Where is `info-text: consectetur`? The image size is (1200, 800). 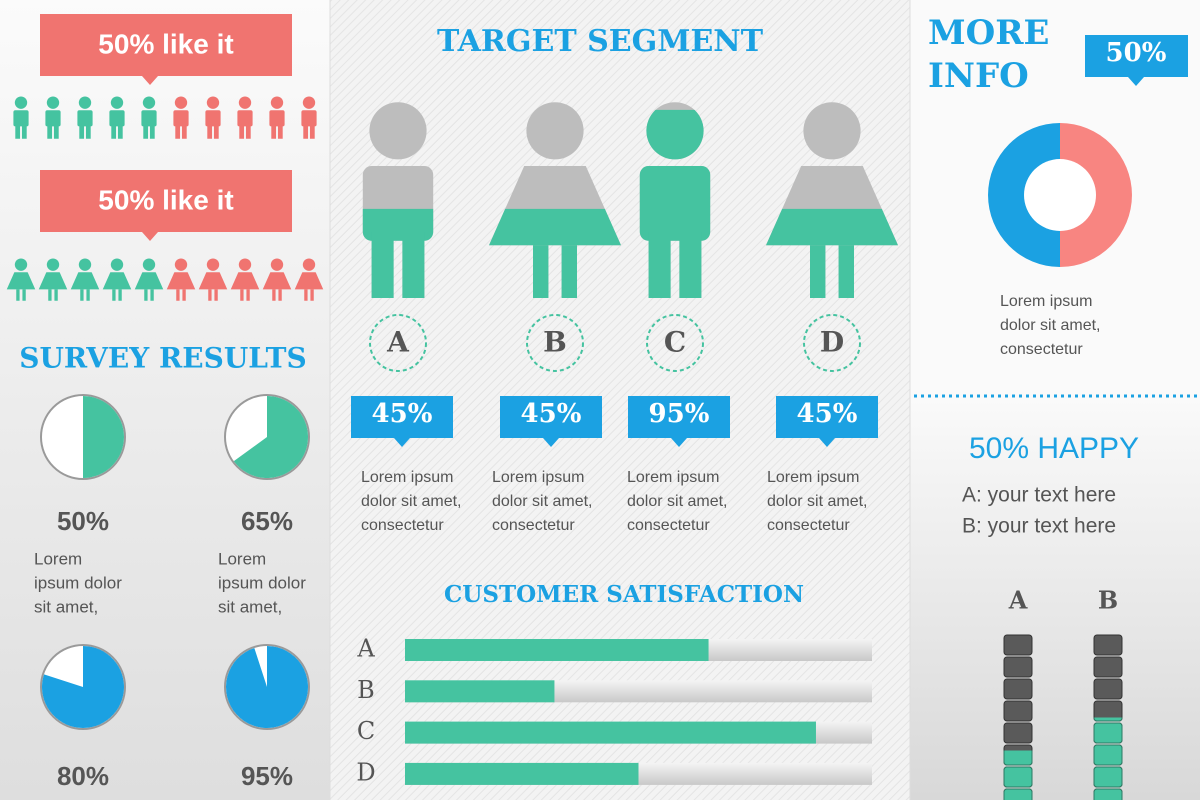 info-text: consectetur is located at coordinates (1041, 349).